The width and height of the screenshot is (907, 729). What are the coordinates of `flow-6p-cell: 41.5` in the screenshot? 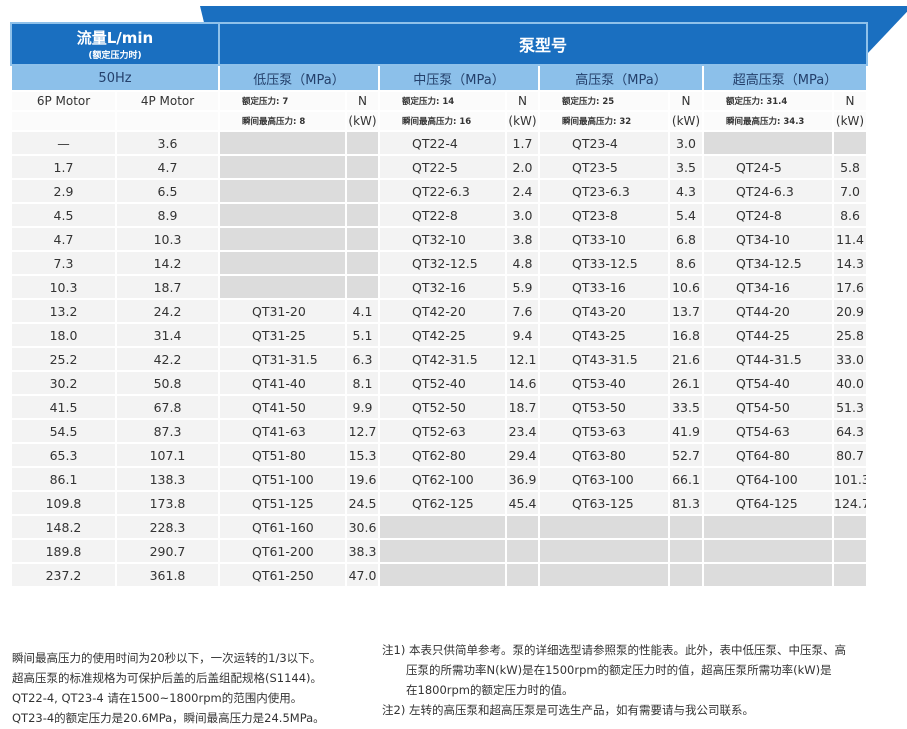 It's located at (63, 407).